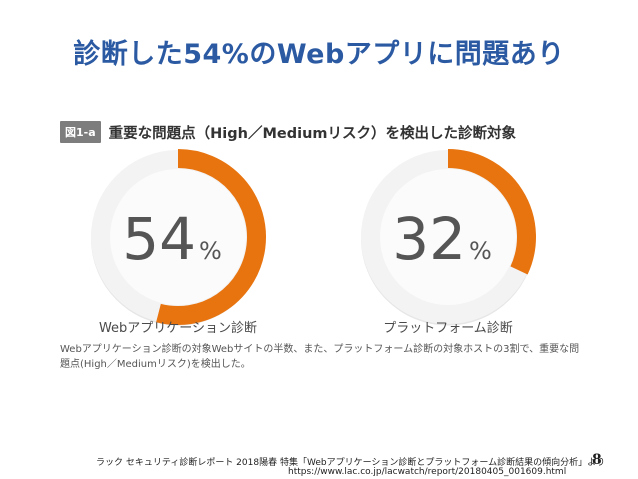 This screenshot has width=638, height=479. I want to click on donut-chart-web-app: 54%, so click(178, 237).